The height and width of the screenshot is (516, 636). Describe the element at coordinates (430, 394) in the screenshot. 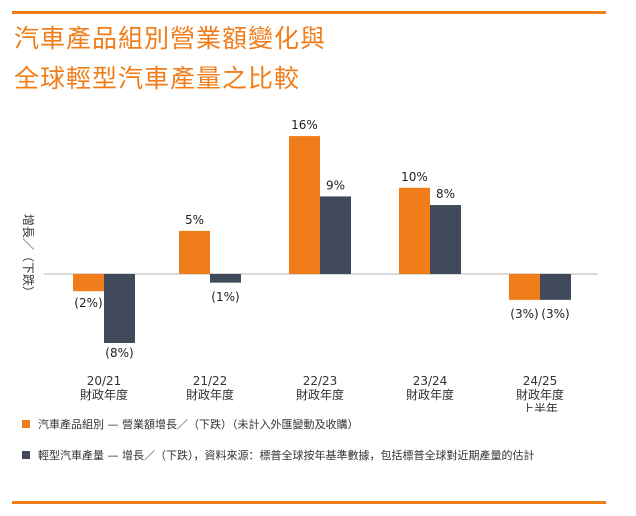

I see `x-tick-label-4-2: 財政年度` at that location.